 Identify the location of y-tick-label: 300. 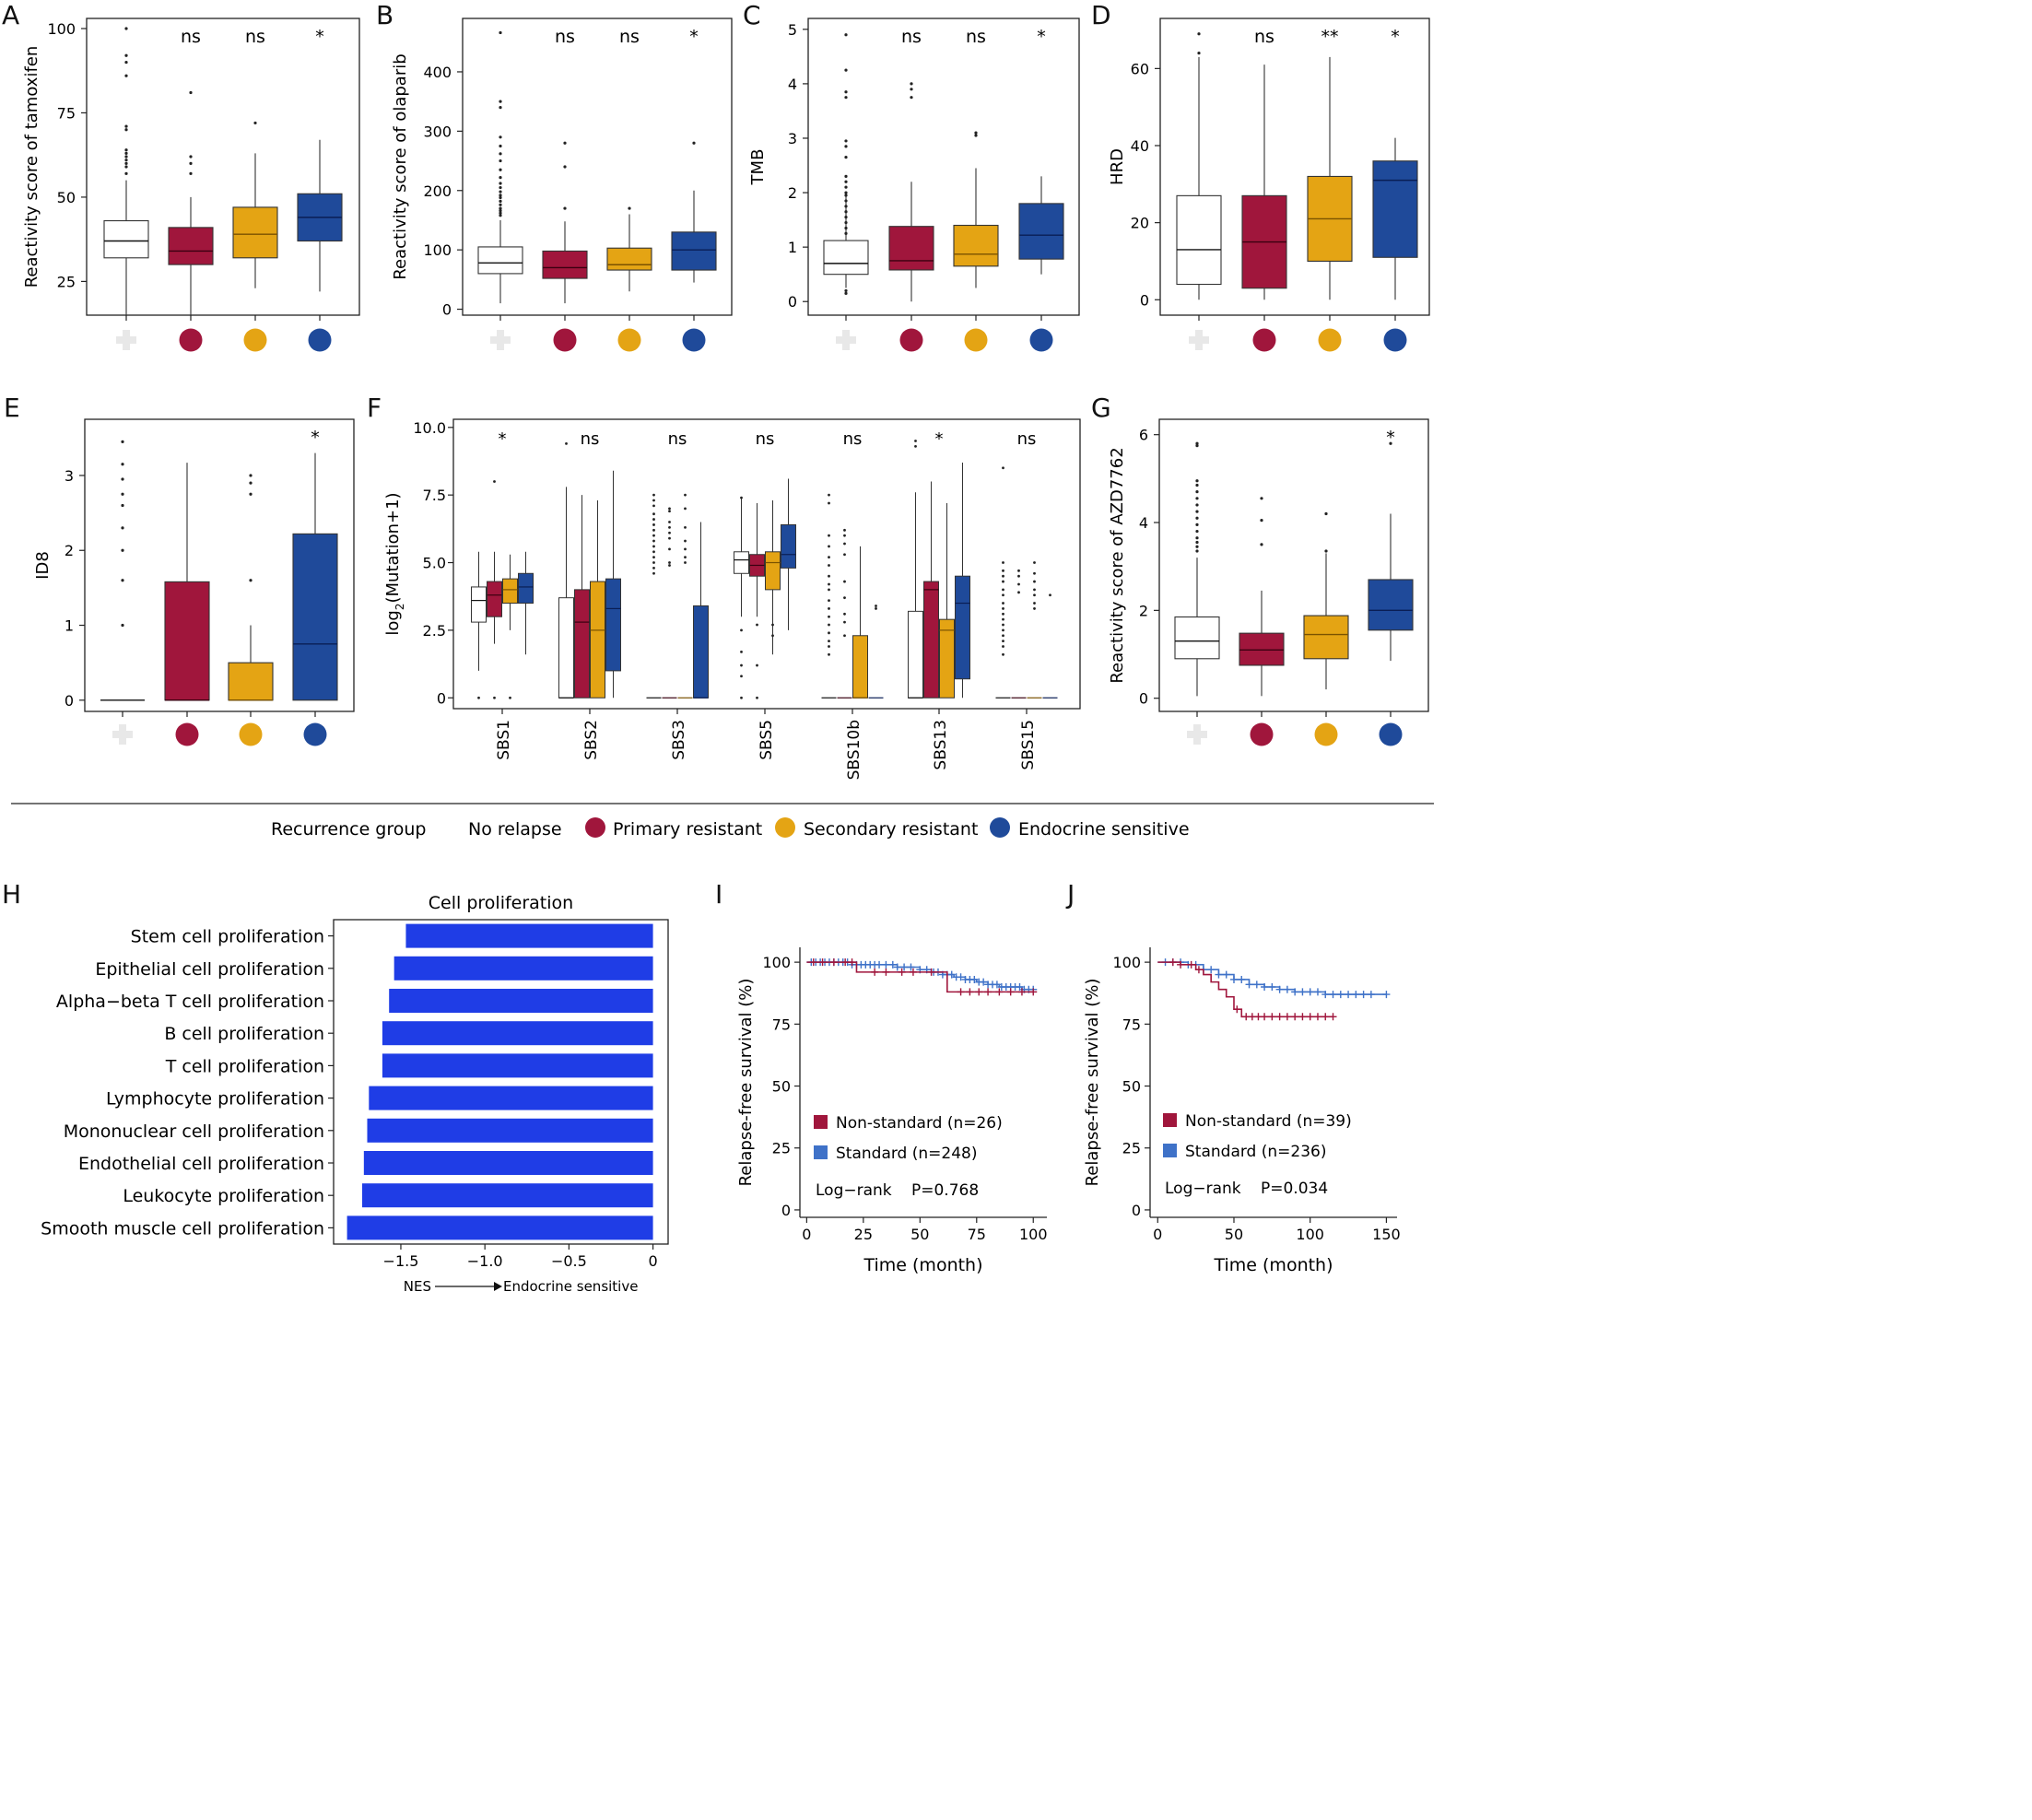
(437, 131).